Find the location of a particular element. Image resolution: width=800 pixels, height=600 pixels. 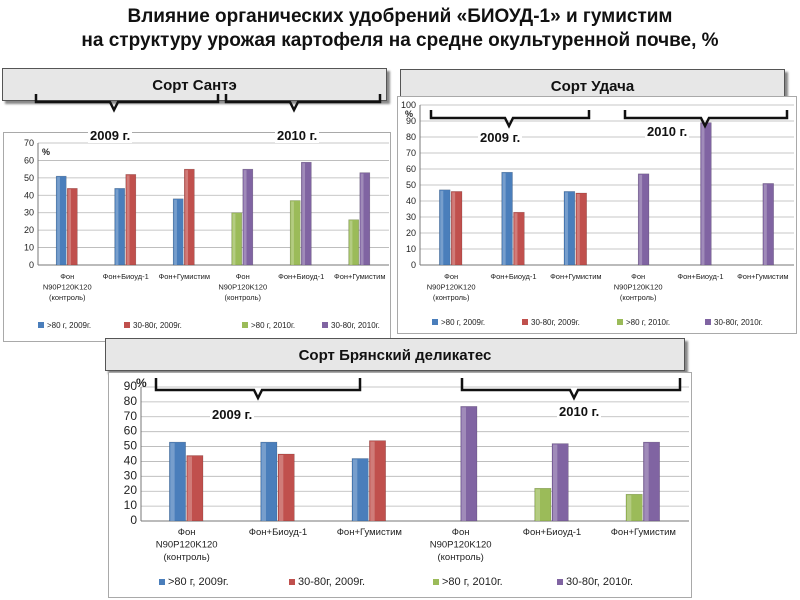

year-label-sante-2010: 2010 г. is located at coordinates (297, 135).